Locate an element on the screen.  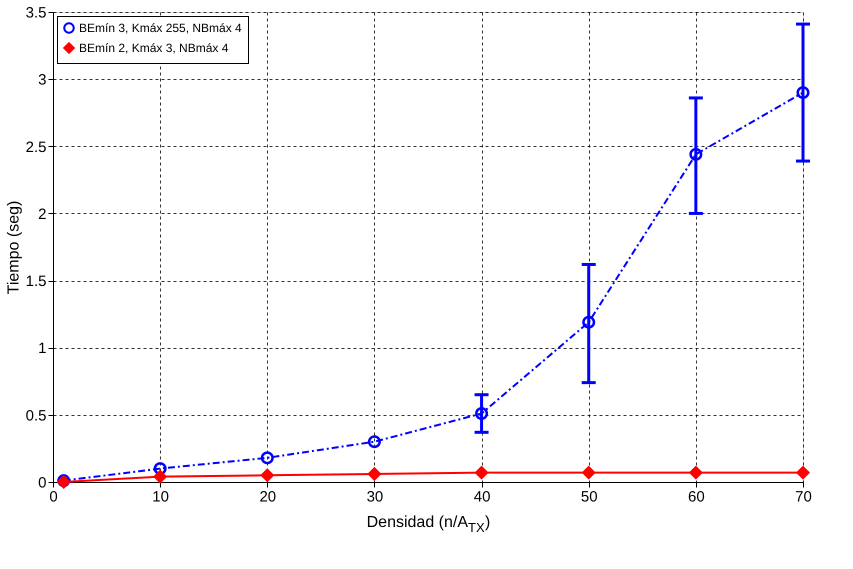
x-tick-label: 30 is located at coordinates (375, 497).